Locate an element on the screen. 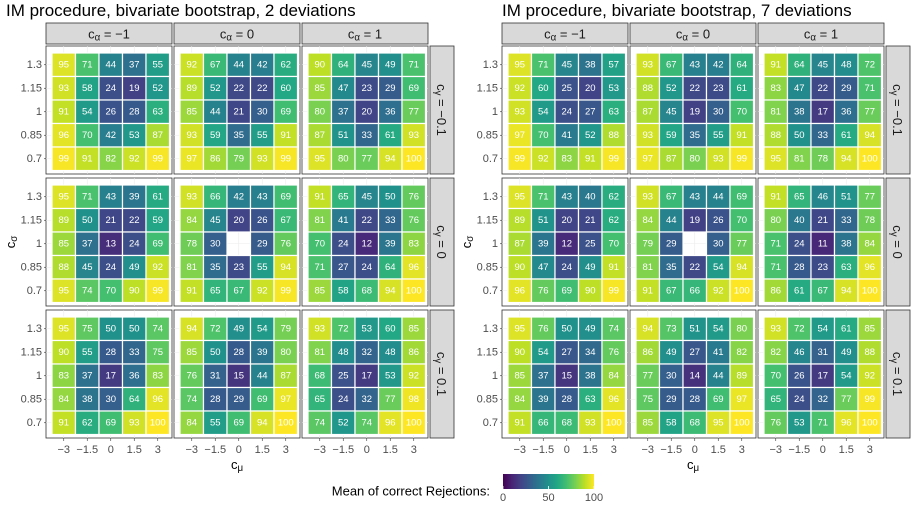 This screenshot has width=913, height=508. cell-value-label: 35 is located at coordinates (671, 267).